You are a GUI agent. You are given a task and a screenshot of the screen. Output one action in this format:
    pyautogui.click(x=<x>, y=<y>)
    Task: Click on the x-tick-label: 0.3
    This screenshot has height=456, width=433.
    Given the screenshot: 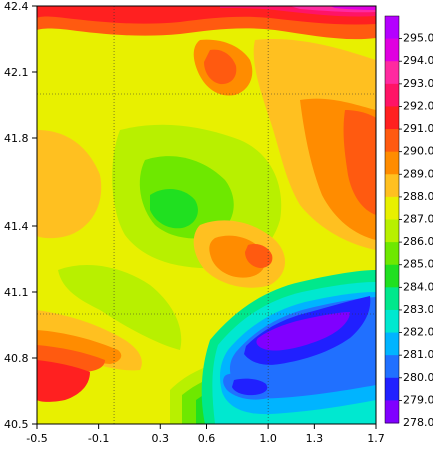 What is the action you would take?
    pyautogui.click(x=161, y=438)
    